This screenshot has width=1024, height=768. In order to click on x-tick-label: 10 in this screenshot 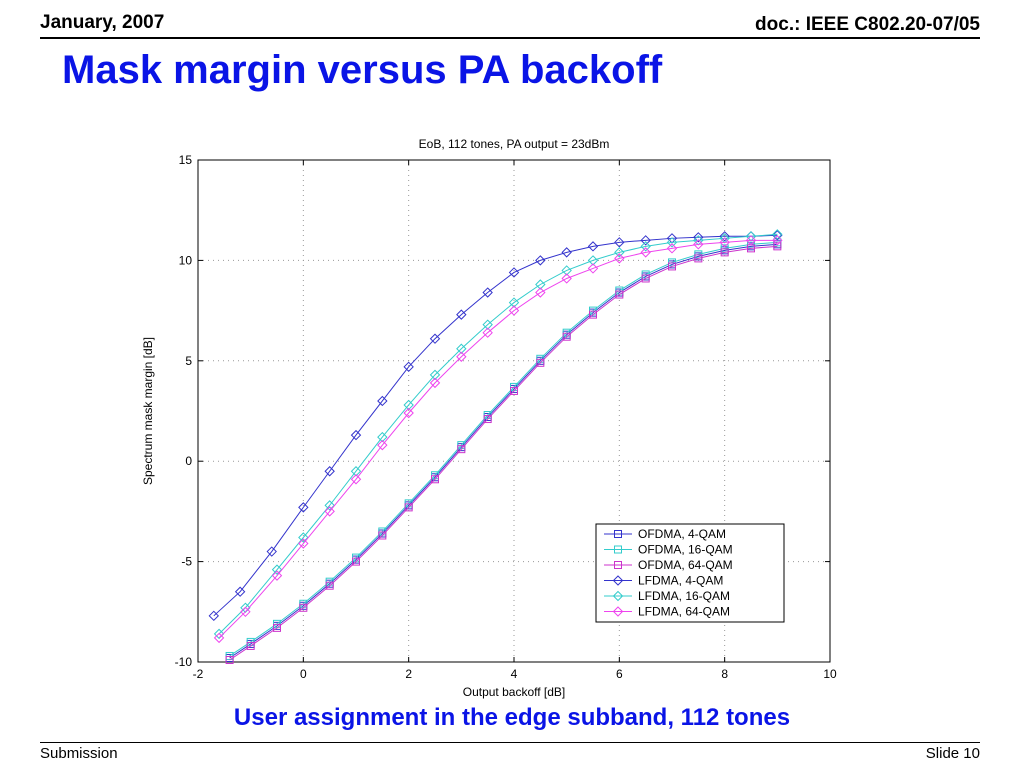, I will do `click(830, 674)`.